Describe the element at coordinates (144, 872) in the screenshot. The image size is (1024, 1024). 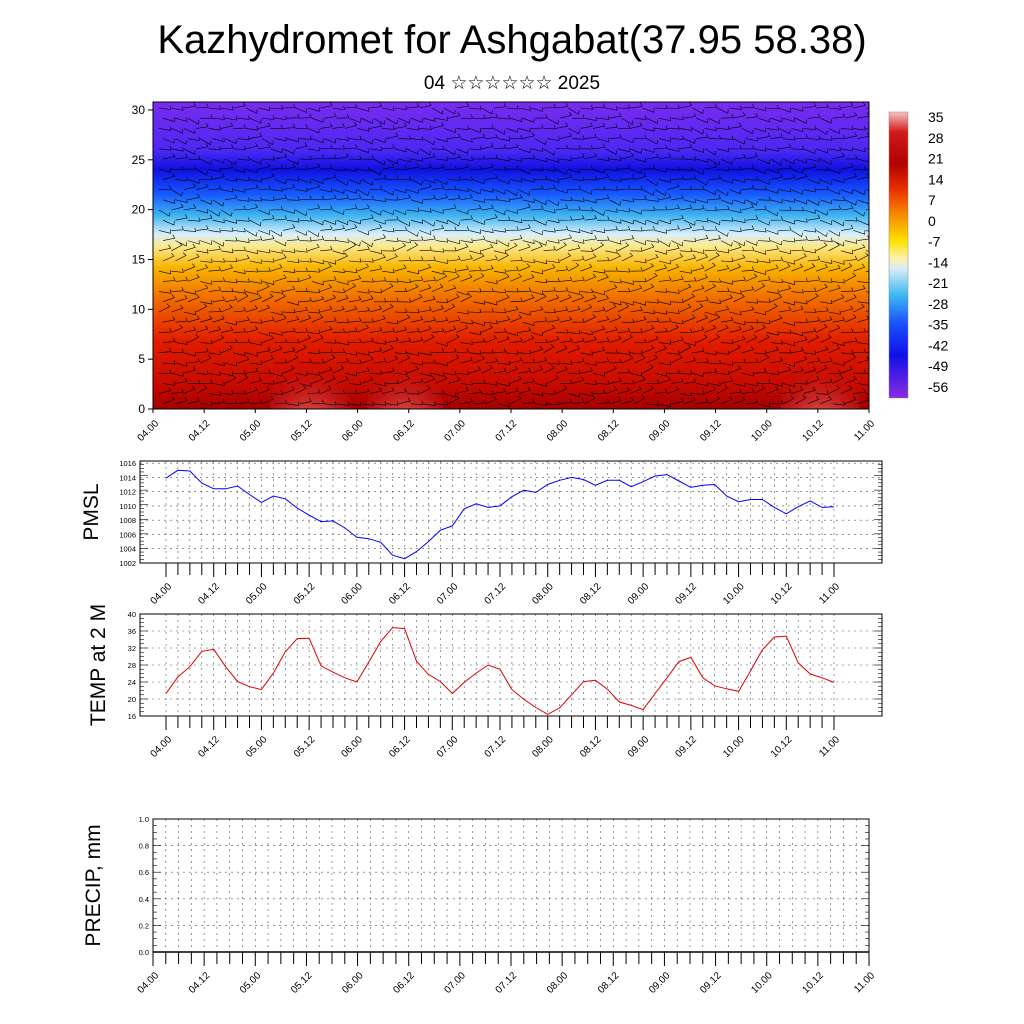
I see `y-tick-label: 0.6` at that location.